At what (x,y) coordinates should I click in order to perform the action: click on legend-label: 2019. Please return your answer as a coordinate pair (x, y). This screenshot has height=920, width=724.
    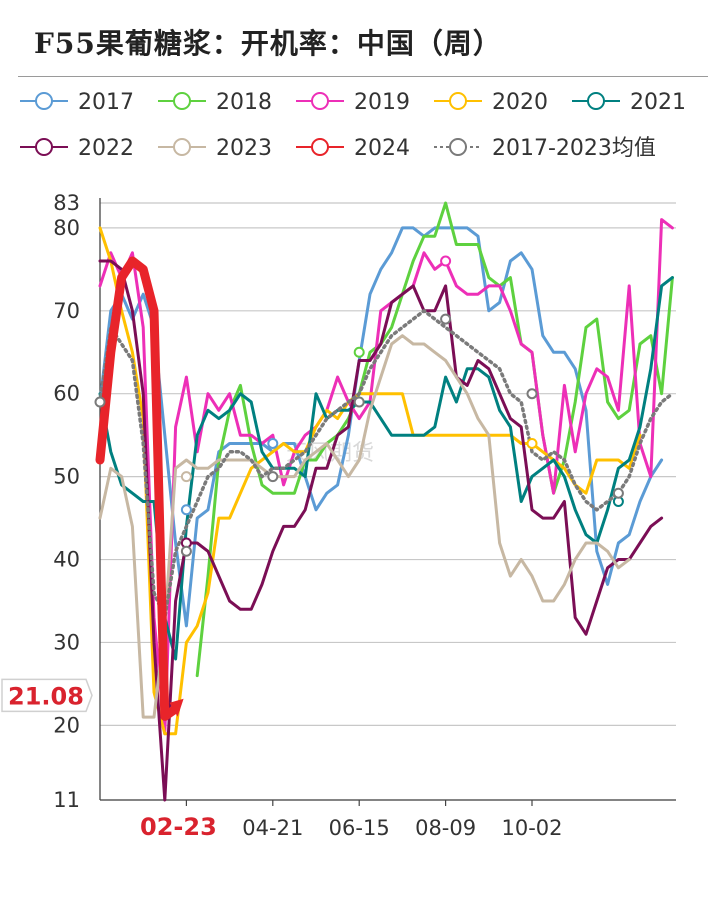
    Looking at the image, I should click on (382, 102).